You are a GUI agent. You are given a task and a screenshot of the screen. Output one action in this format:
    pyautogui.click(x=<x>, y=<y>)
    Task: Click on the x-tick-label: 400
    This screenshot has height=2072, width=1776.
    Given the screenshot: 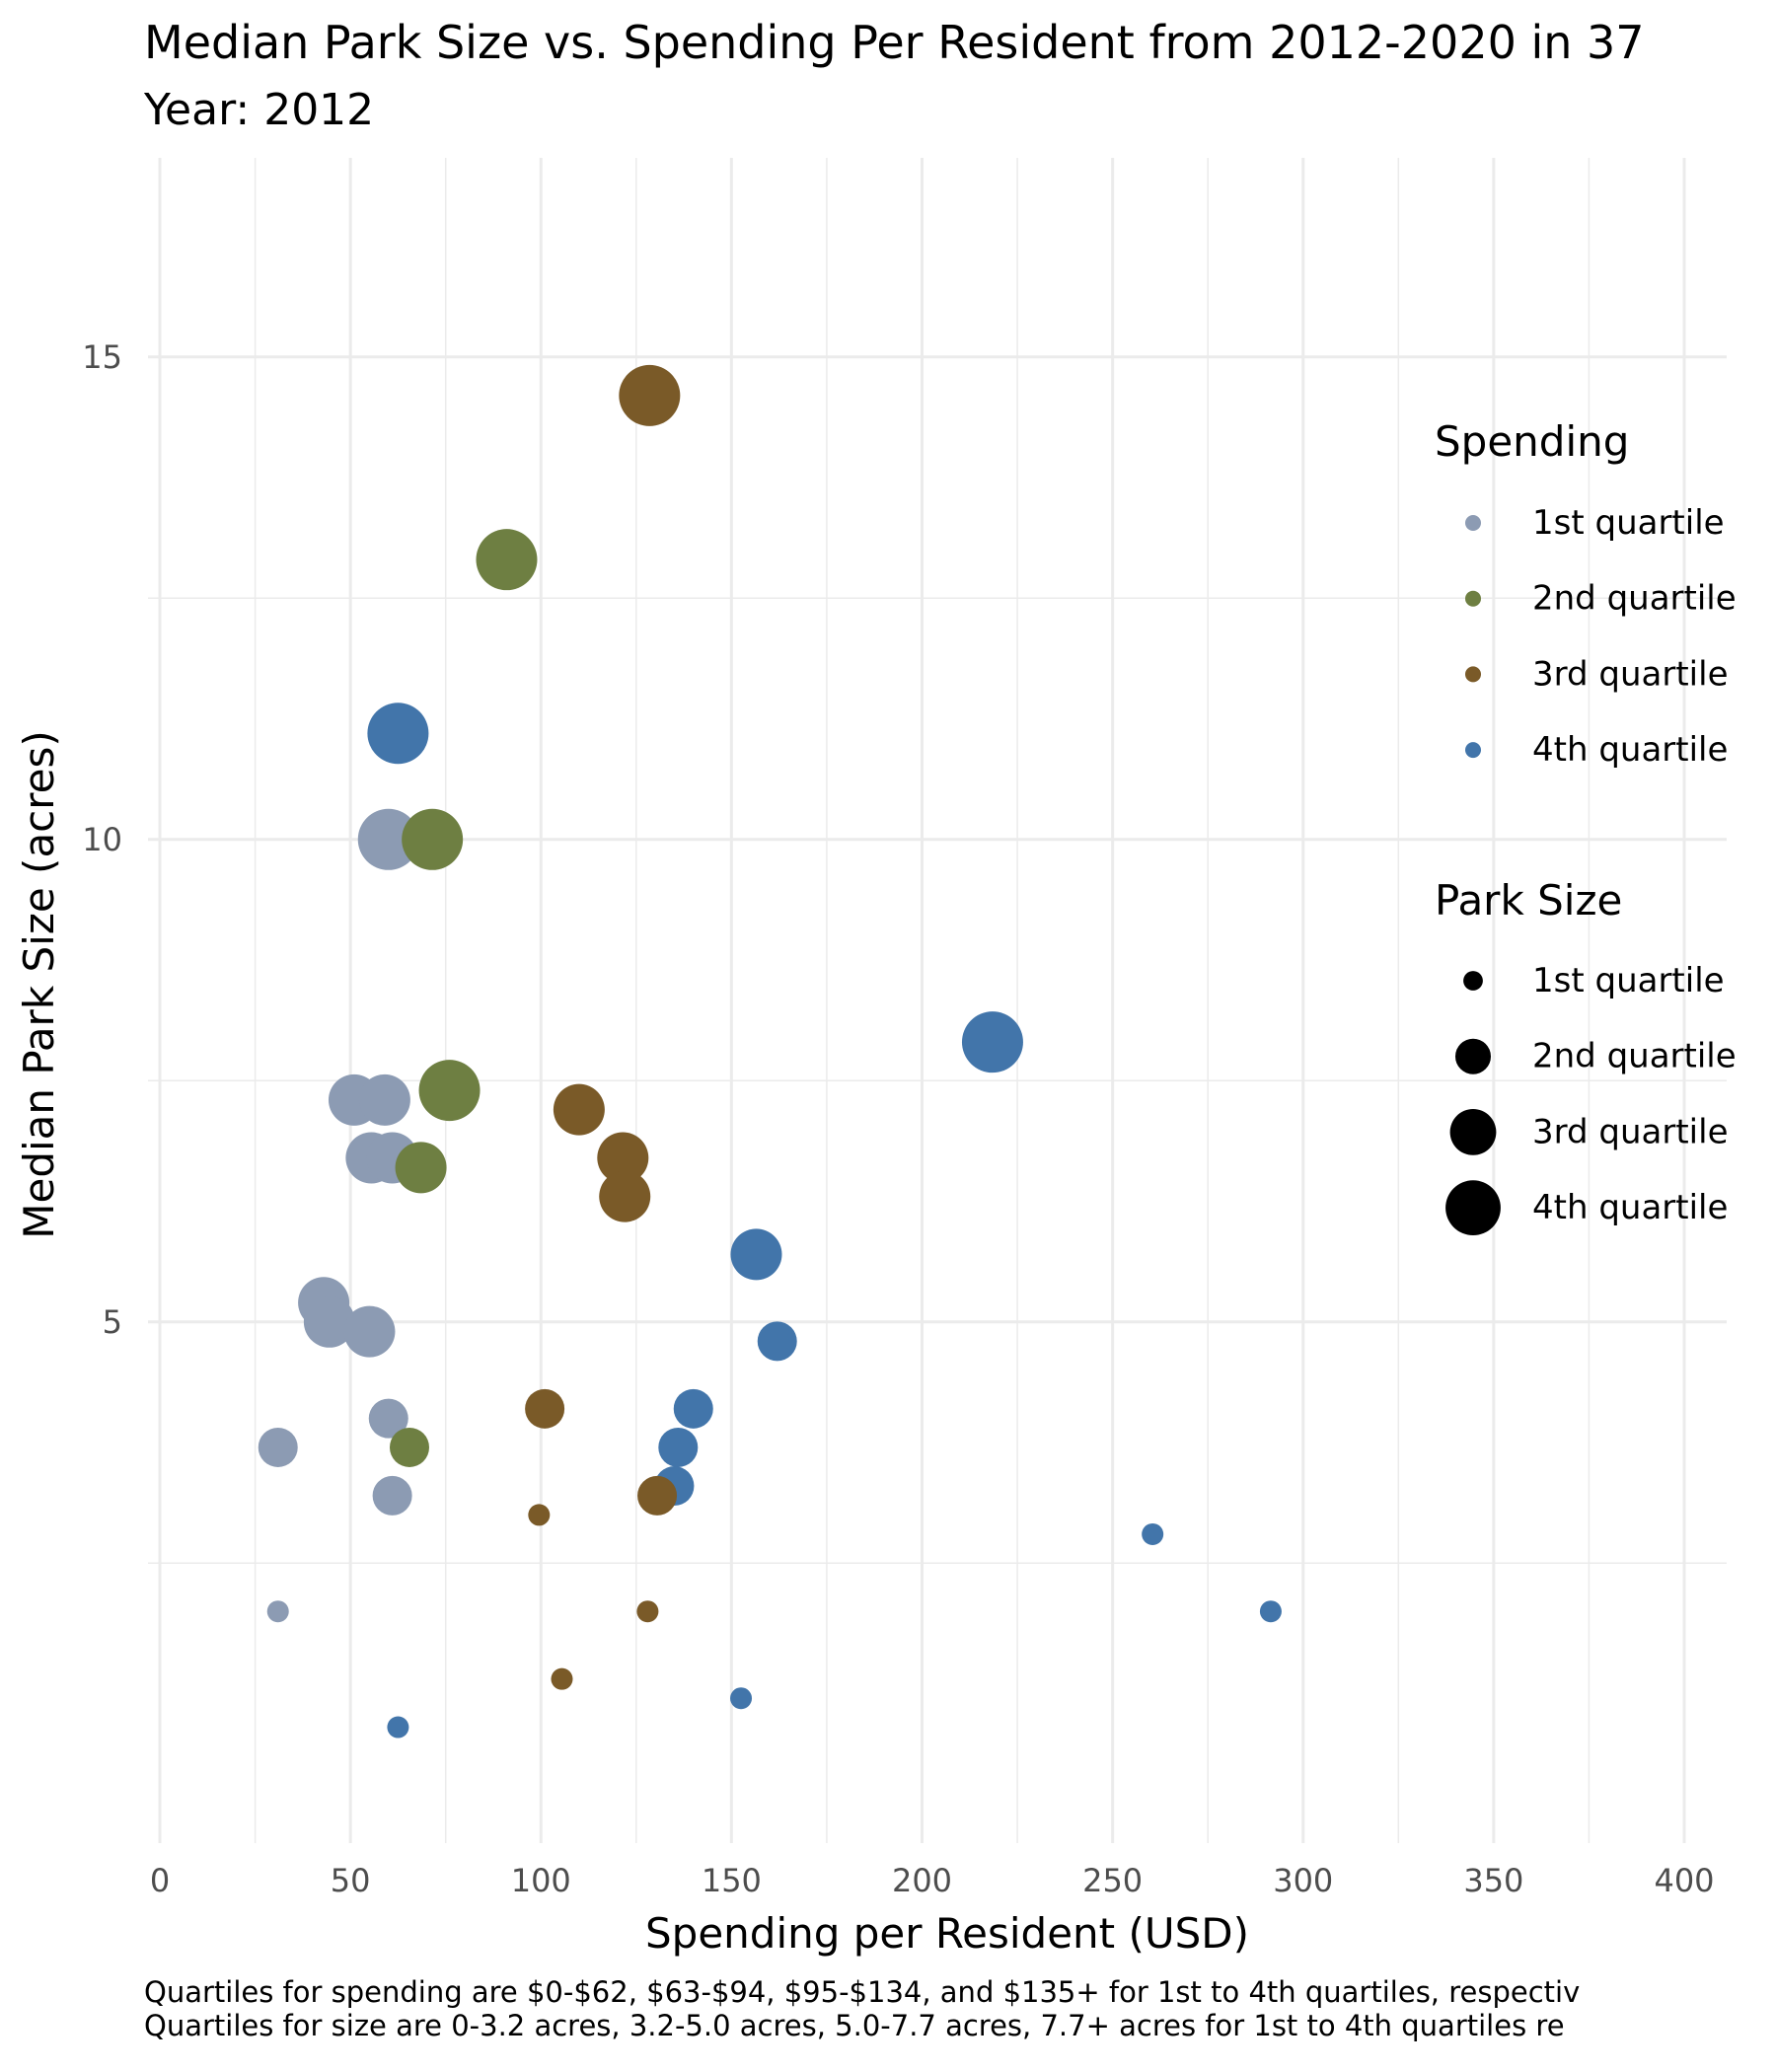 What is the action you would take?
    pyautogui.click(x=1684, y=1881)
    